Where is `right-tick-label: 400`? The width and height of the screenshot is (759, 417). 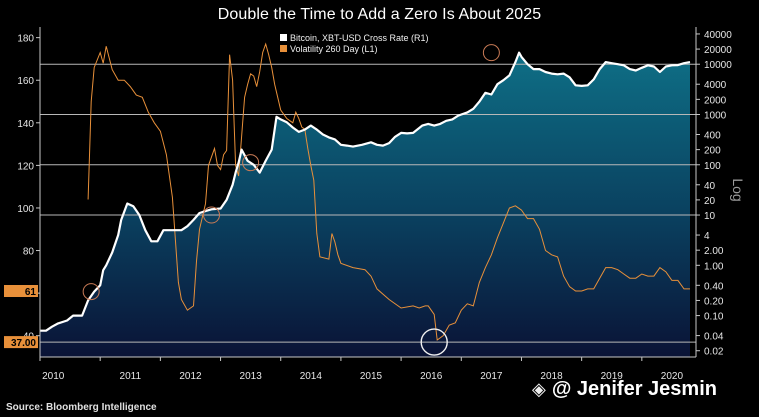
right-tick-label: 400 is located at coordinates (712, 135).